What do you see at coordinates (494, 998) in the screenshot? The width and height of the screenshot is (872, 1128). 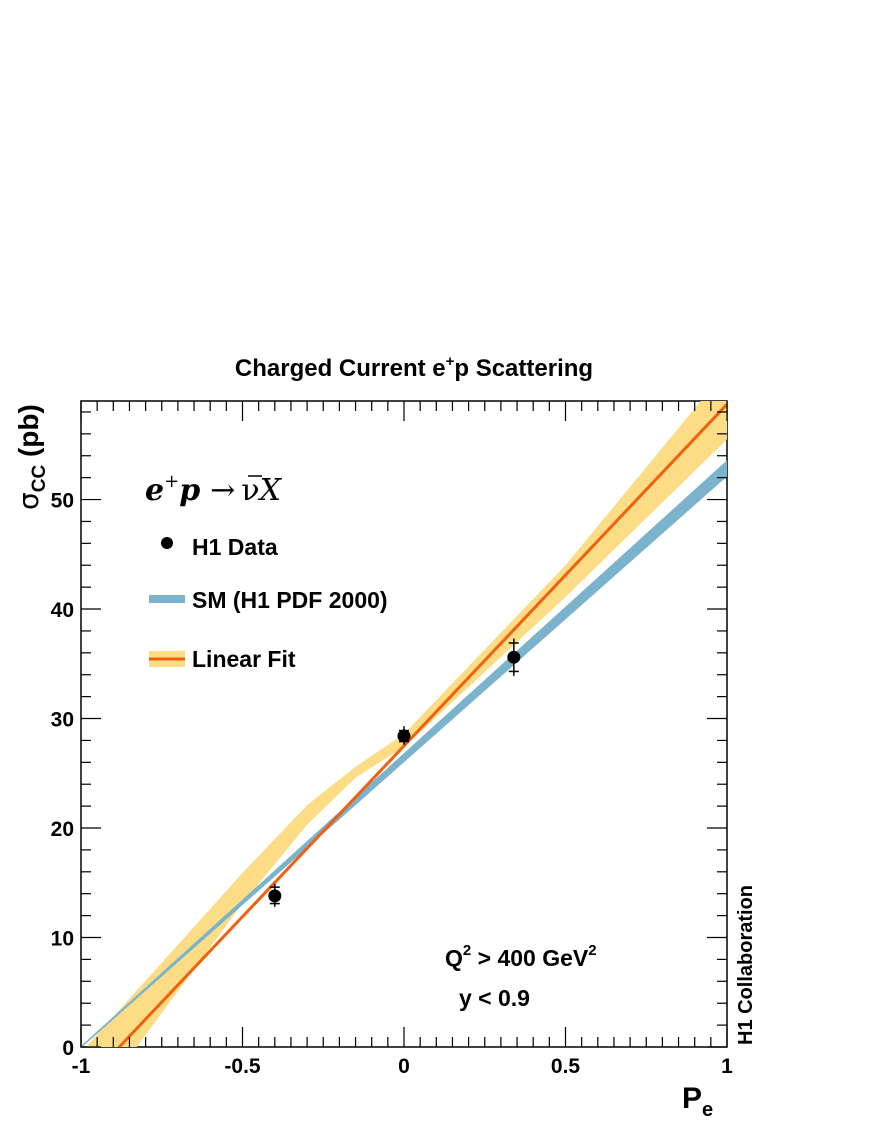 I see `y-cut-label: y < 0.9` at bounding box center [494, 998].